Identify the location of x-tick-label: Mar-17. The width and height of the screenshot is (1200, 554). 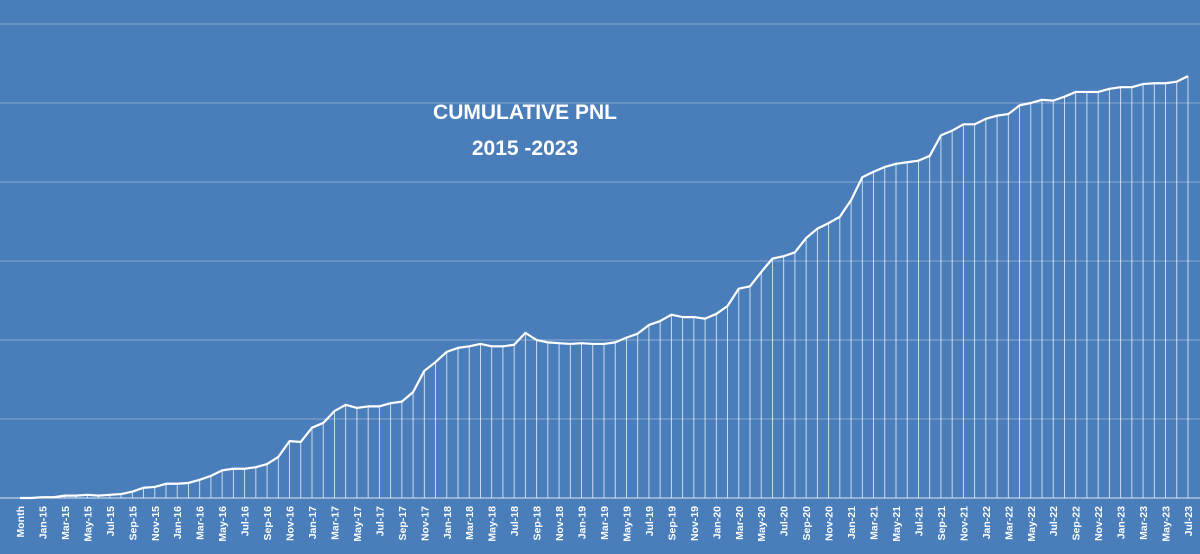
(335, 523).